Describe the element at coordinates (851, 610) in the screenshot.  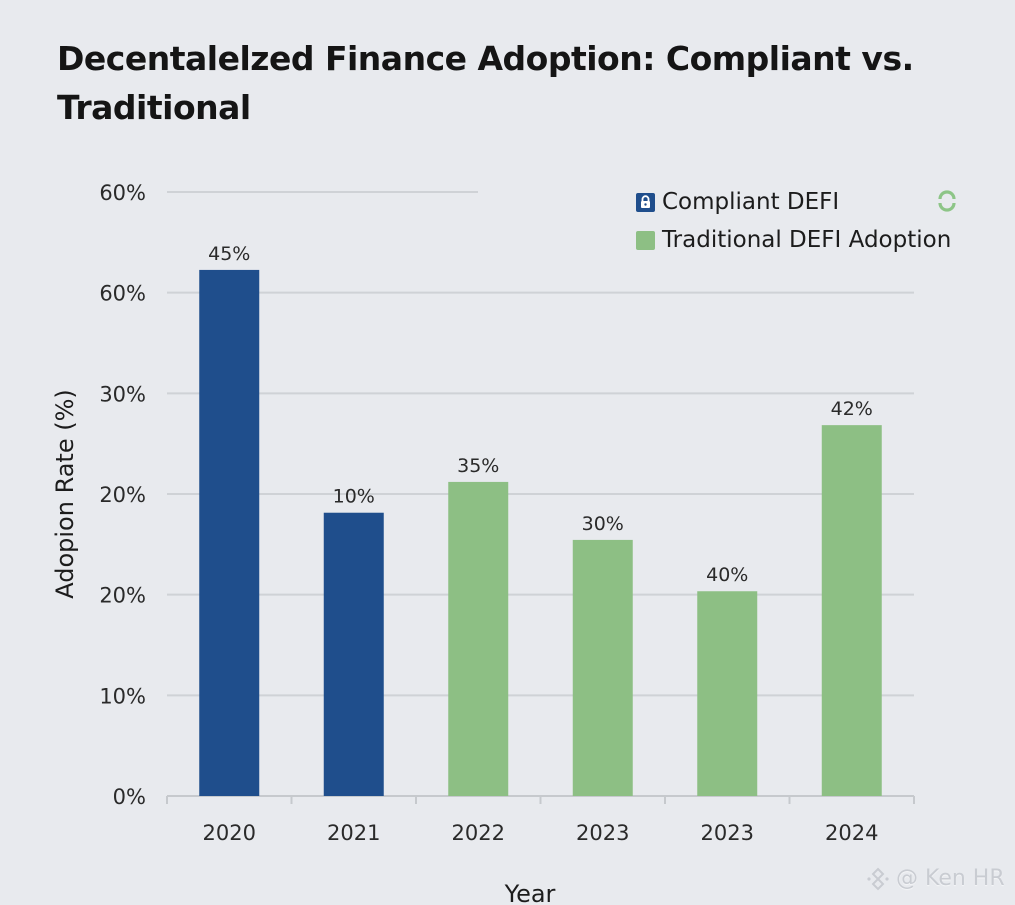
I see `bar-2024` at that location.